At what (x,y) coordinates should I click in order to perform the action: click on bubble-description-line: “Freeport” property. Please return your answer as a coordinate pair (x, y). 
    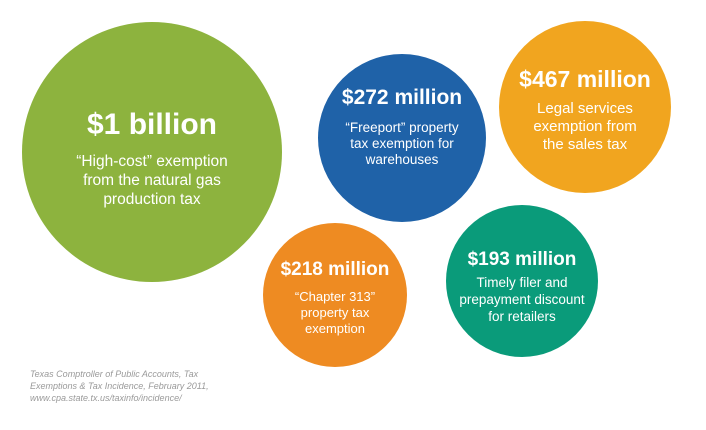
    Looking at the image, I should click on (402, 127).